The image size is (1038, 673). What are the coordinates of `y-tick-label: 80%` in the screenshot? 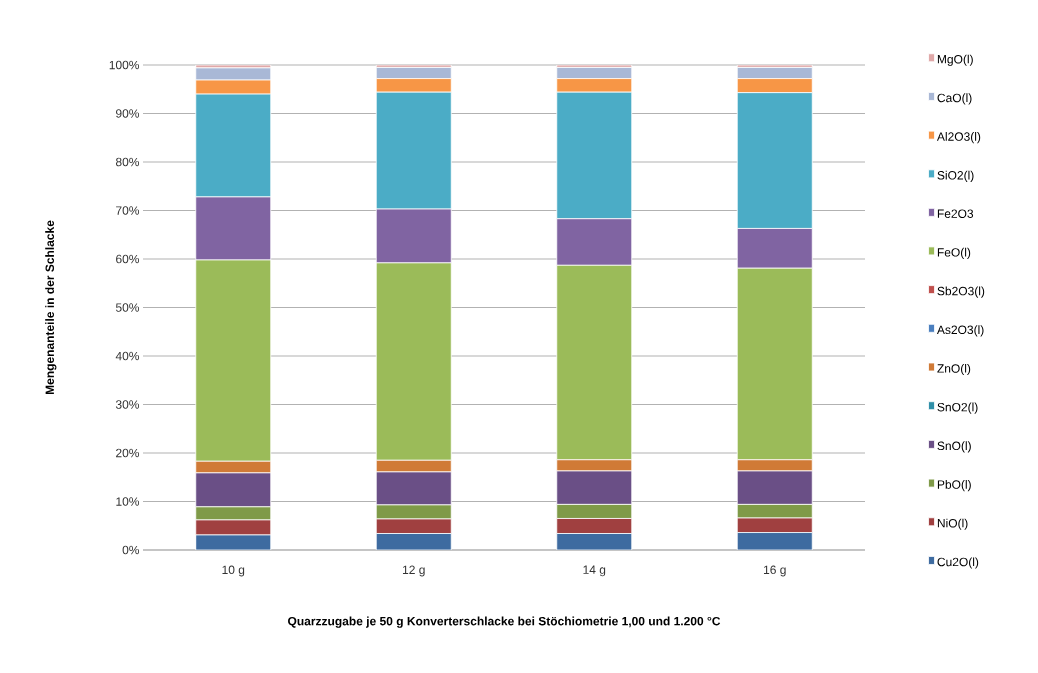 It's located at (127, 162).